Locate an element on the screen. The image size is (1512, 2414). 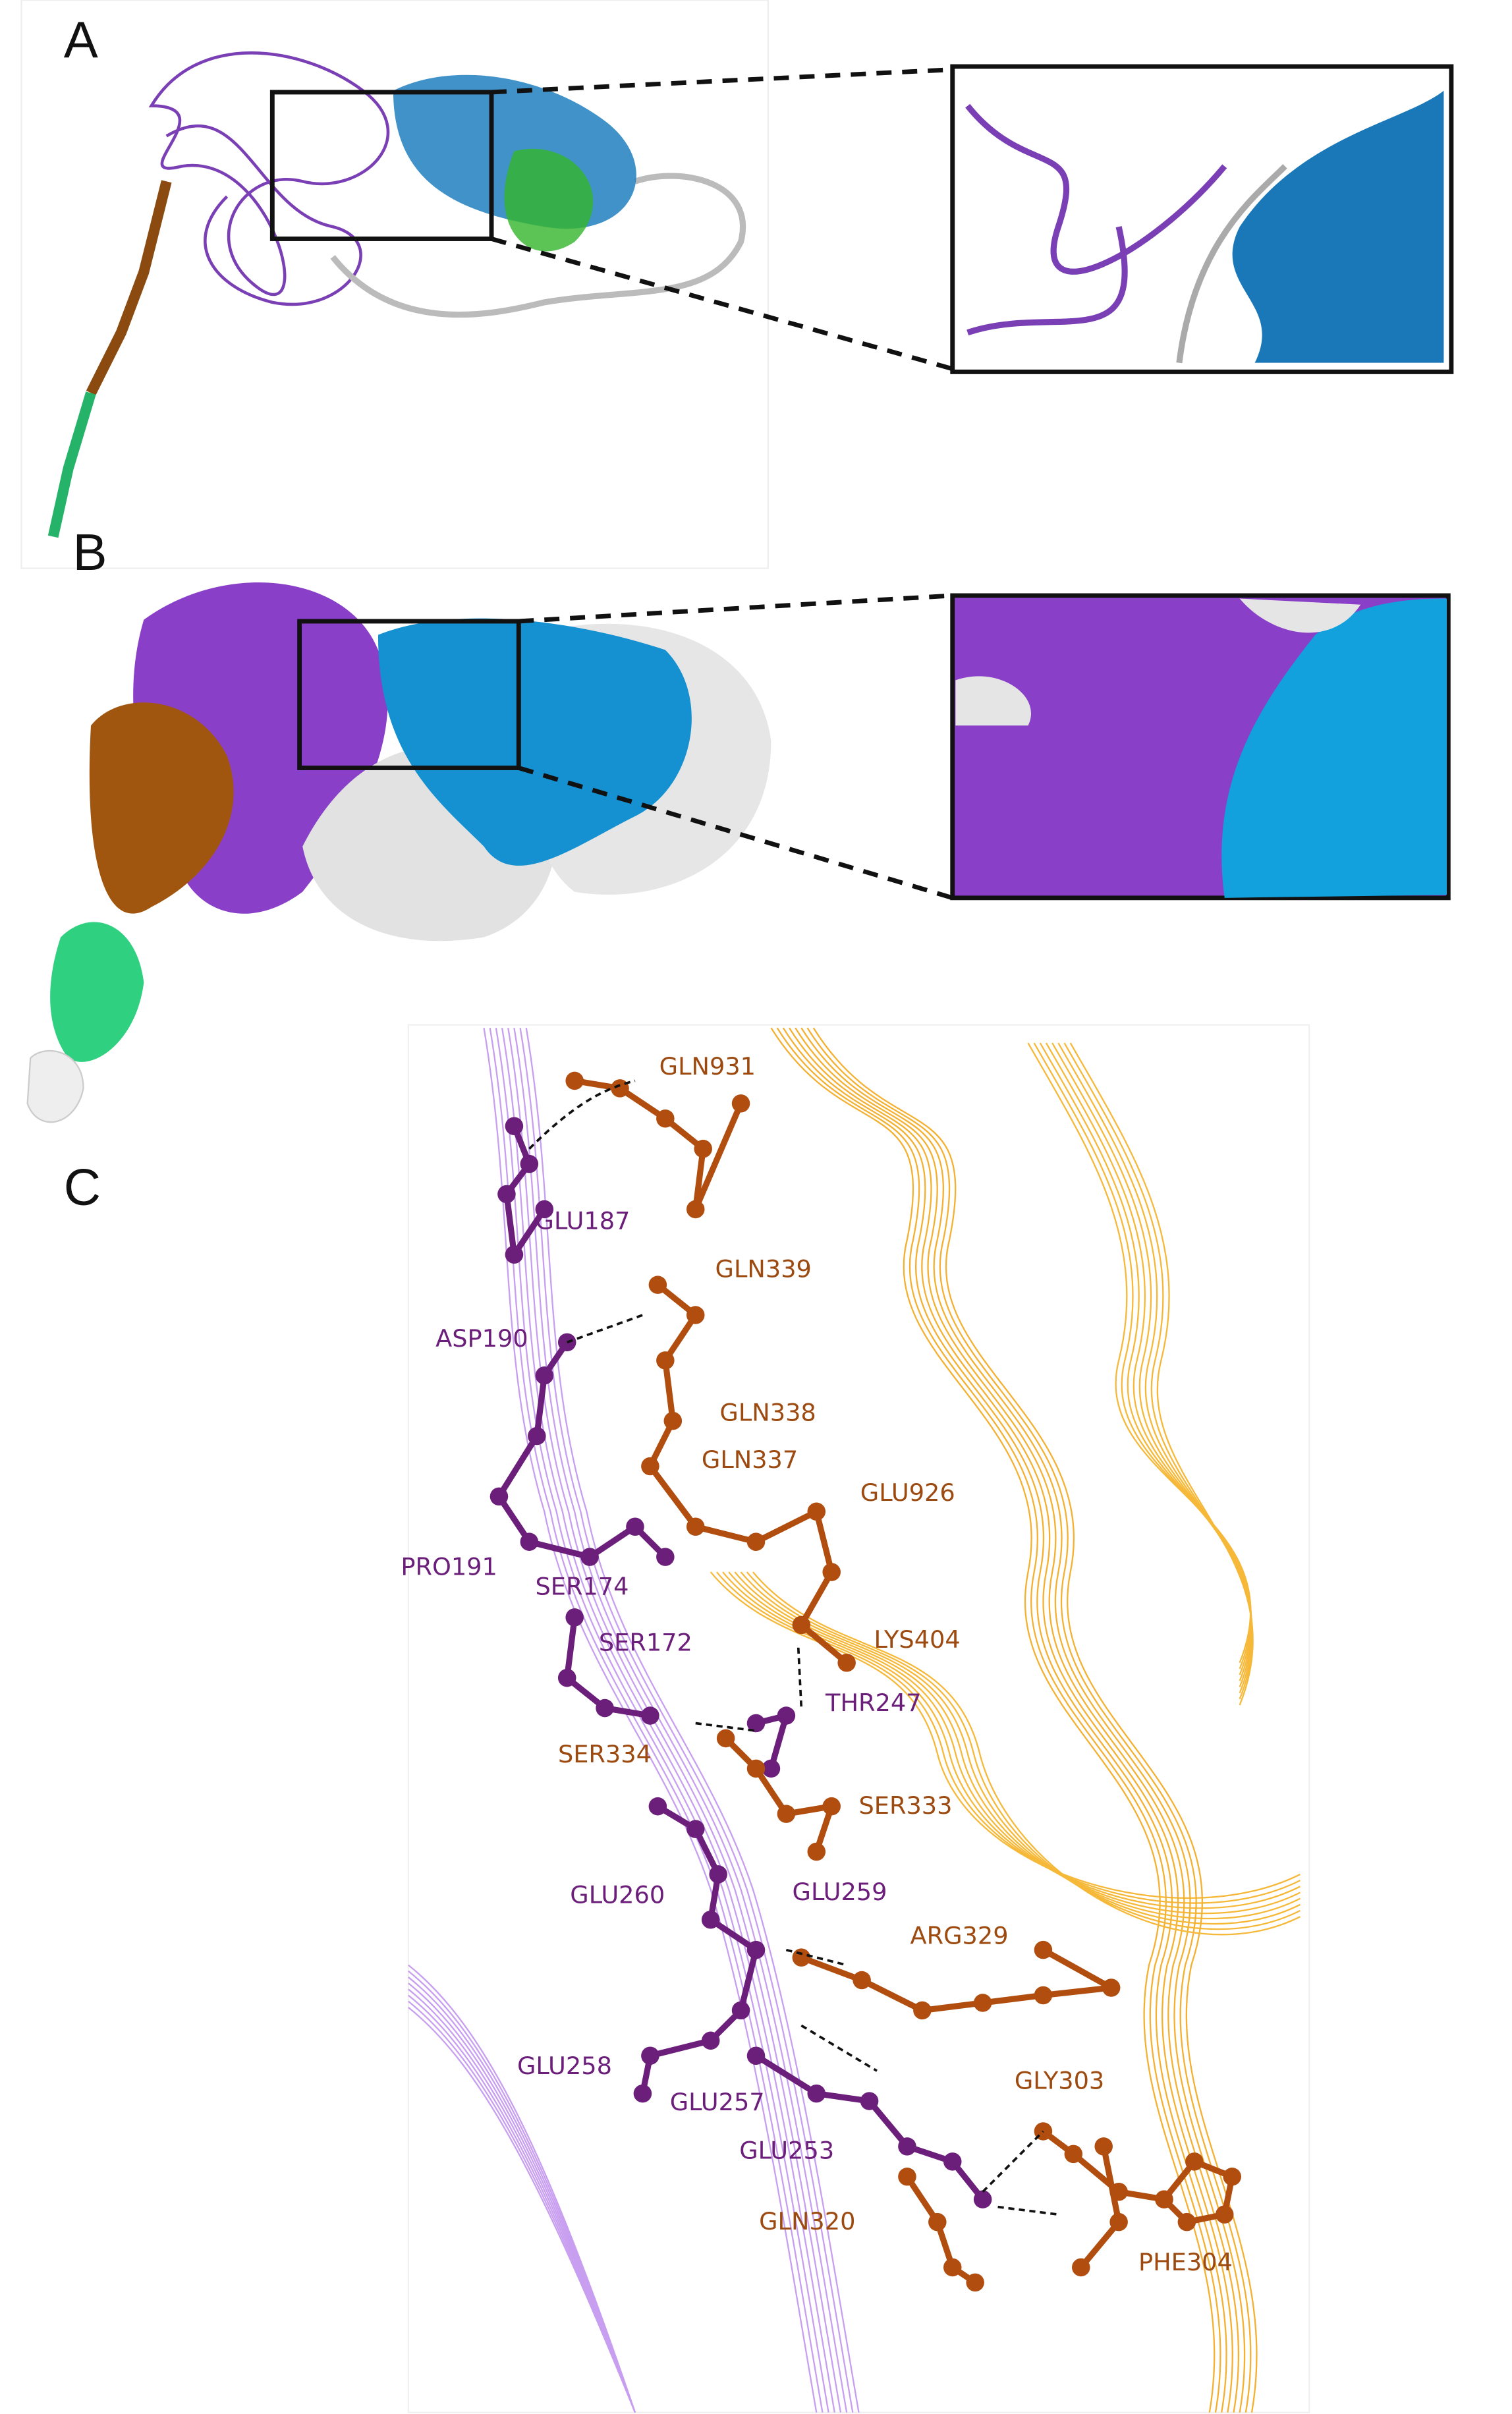
zoom-line is located at coordinates (735, 608).